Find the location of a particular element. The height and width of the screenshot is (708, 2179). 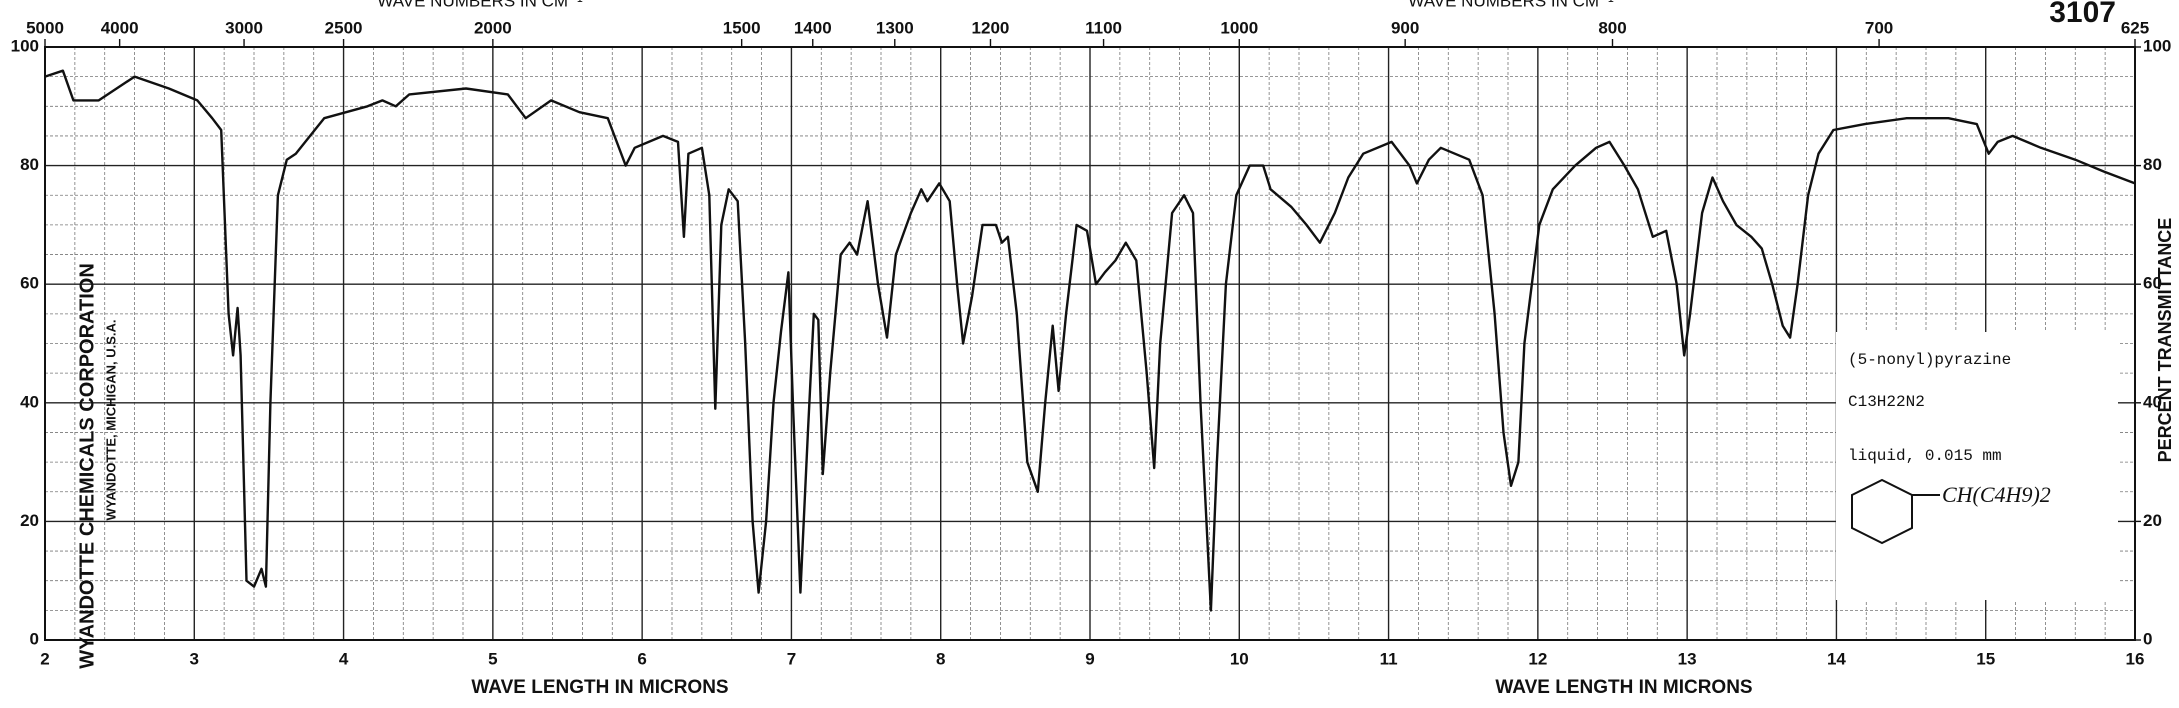

x2-tick-label: 900 is located at coordinates (1405, 27).